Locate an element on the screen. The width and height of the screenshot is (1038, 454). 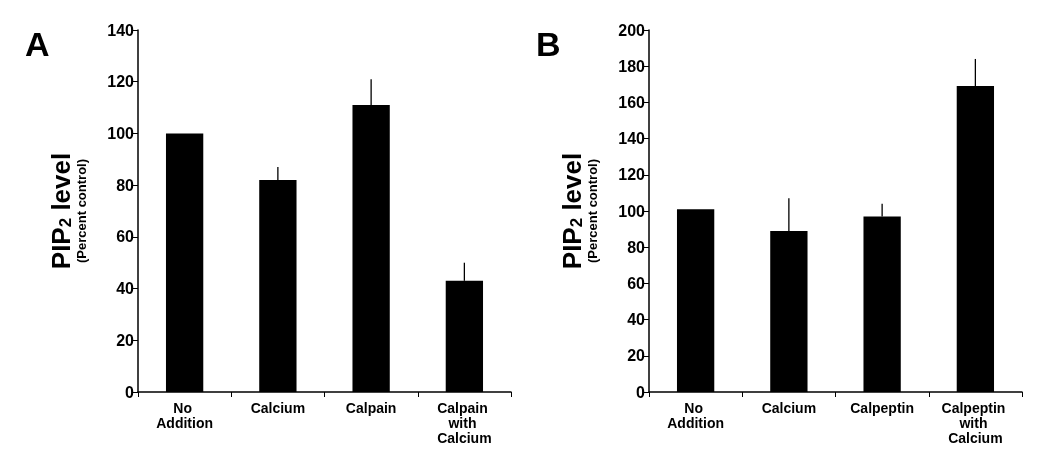
x-tick-label: Calpain is located at coordinates (371, 407).